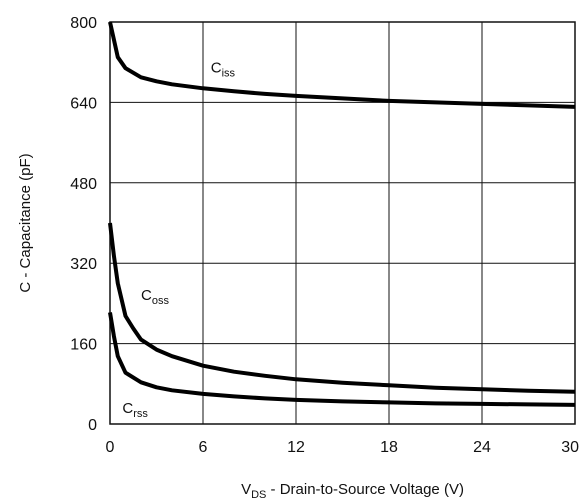 The width and height of the screenshot is (585, 503). Describe the element at coordinates (110, 447) in the screenshot. I see `x-tick-label: 0` at that location.